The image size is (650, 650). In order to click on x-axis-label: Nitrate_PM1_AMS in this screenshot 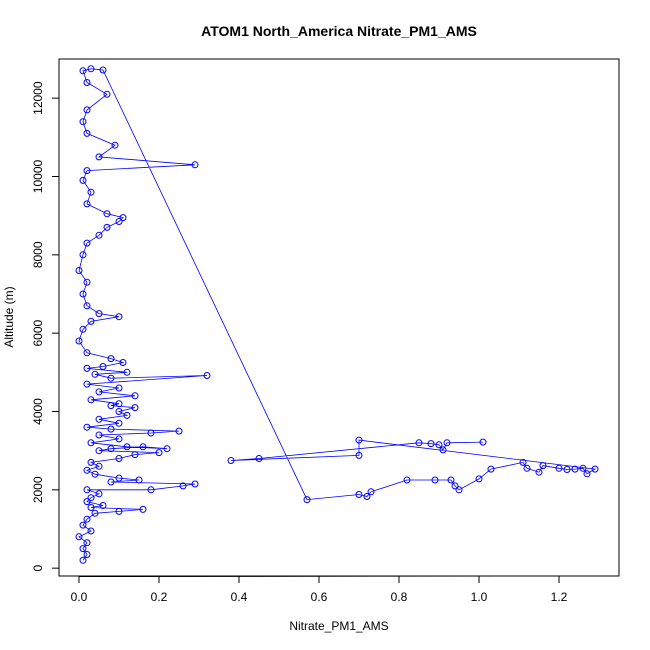, I will do `click(338, 626)`.